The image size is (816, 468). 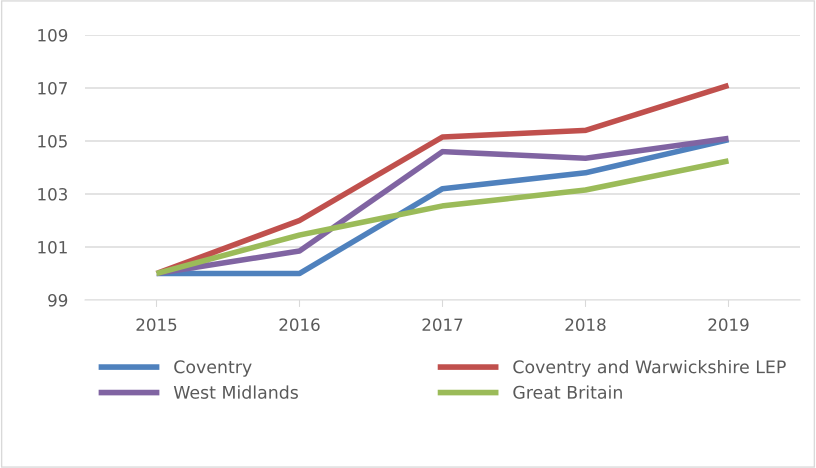 I want to click on legend-label: Coventry and Warwickshire LEP, so click(x=649, y=368).